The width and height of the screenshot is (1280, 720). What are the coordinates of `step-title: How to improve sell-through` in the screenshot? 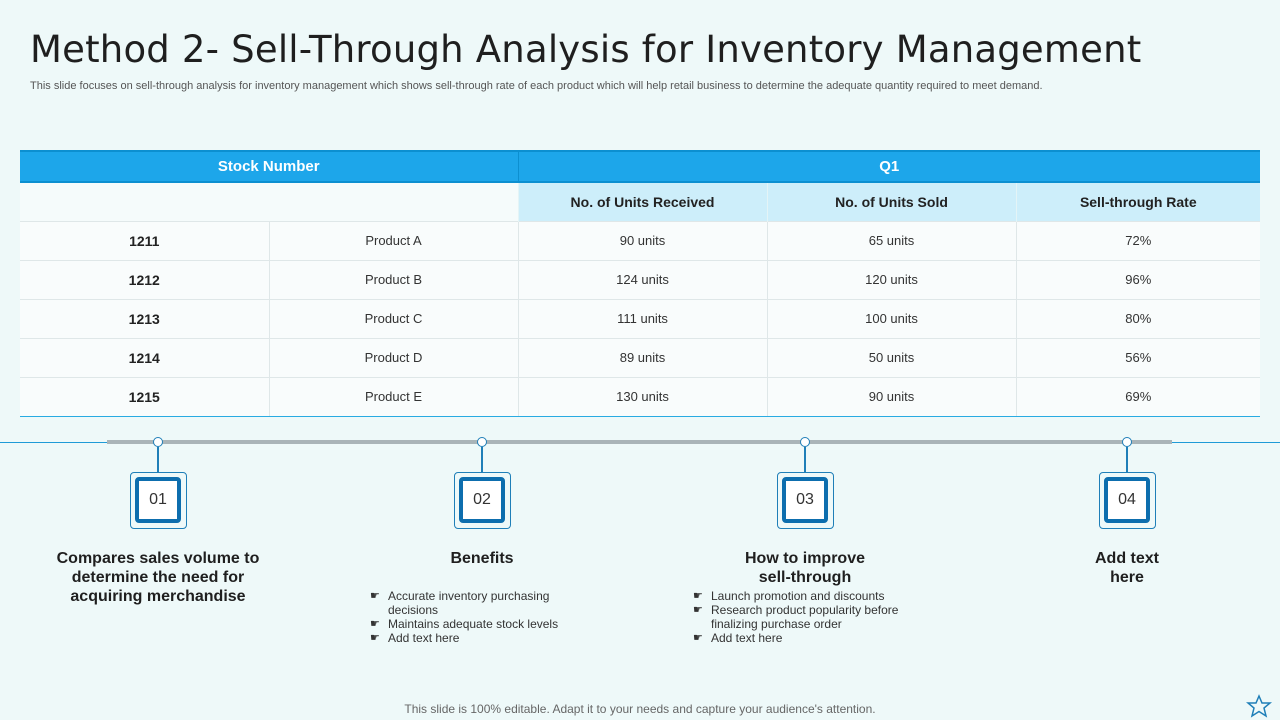 It's located at (804, 568).